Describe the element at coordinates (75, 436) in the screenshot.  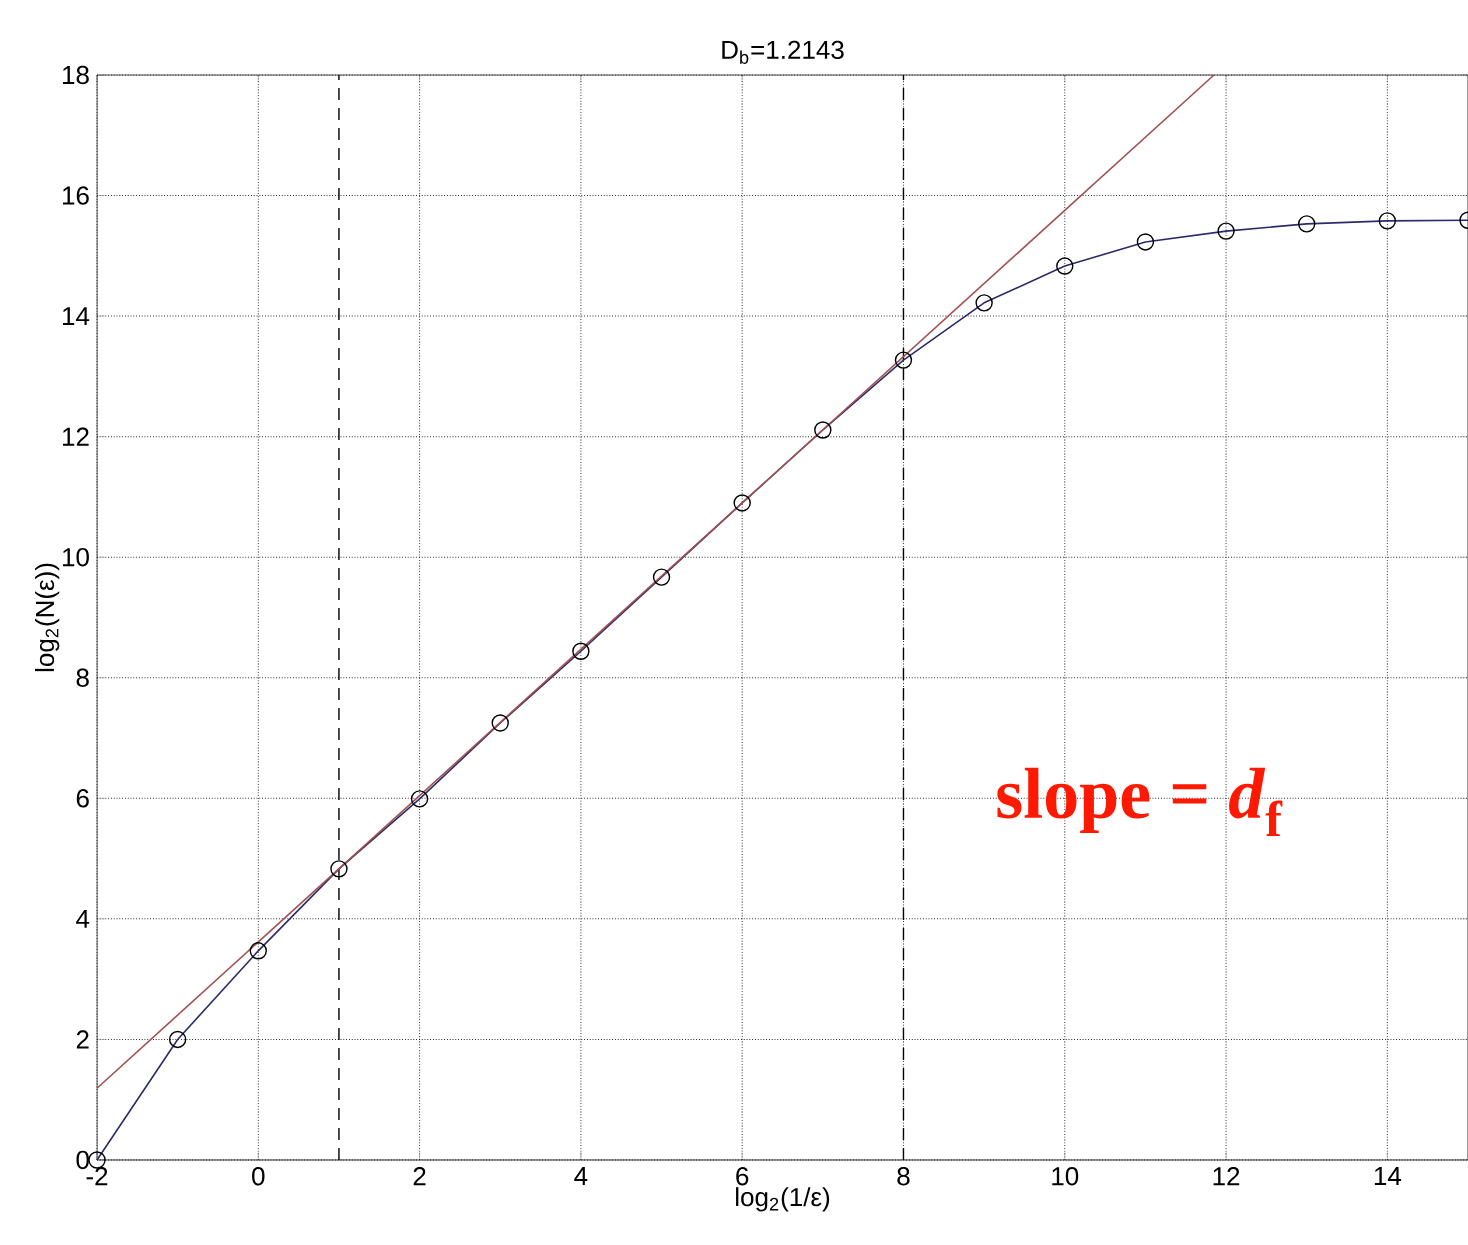
I see `y-tick-label: 12` at that location.